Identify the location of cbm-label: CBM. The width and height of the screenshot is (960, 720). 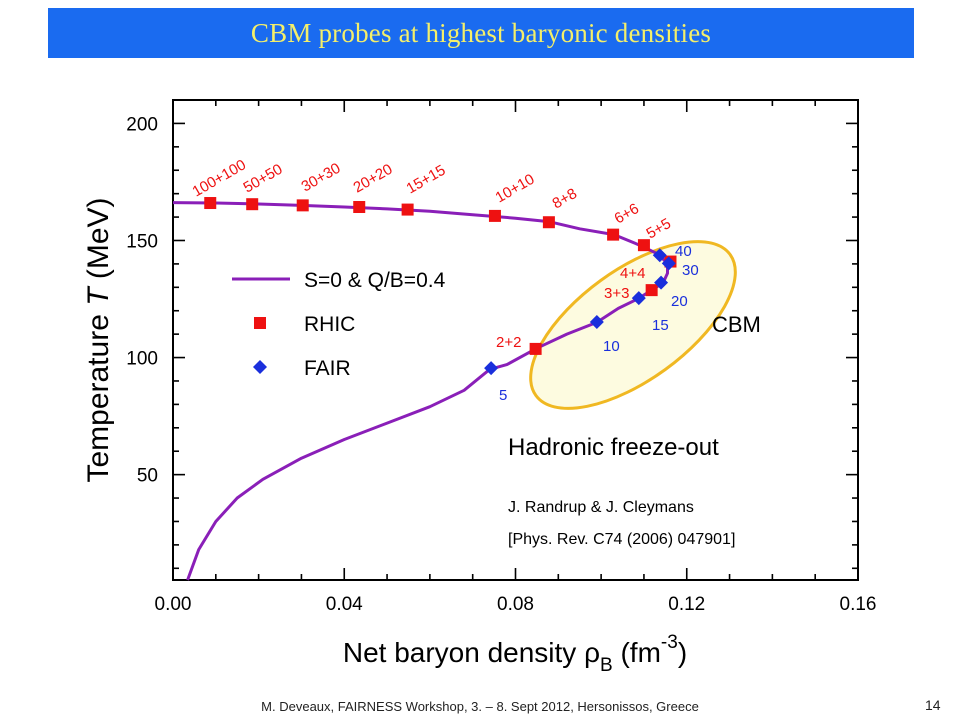
(736, 324).